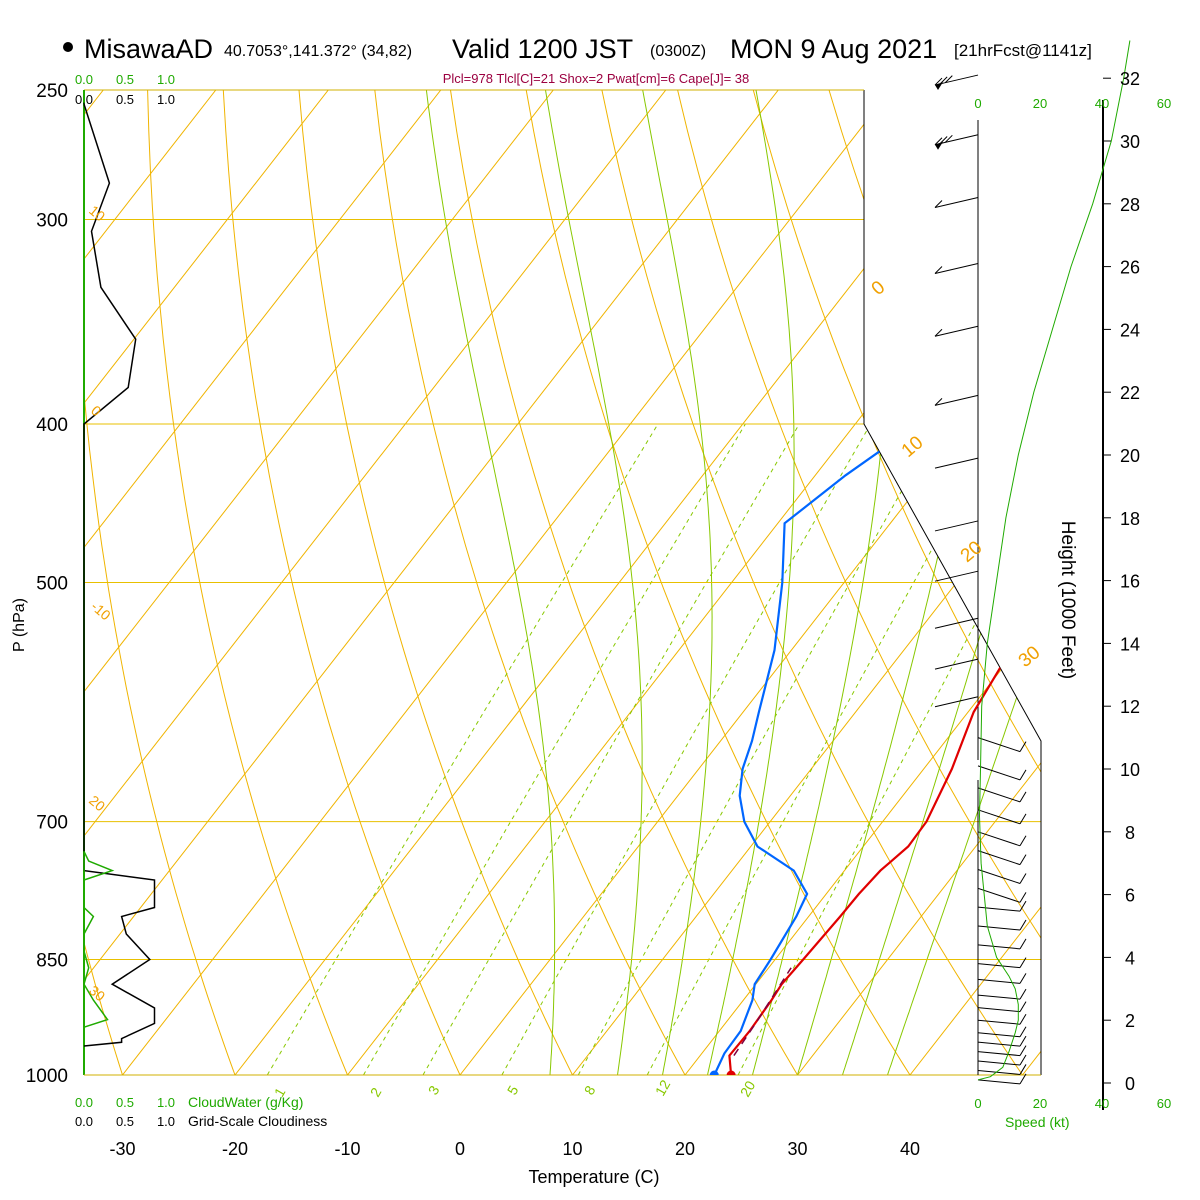  I want to click on height-tick-label: 16, so click(1130, 582).